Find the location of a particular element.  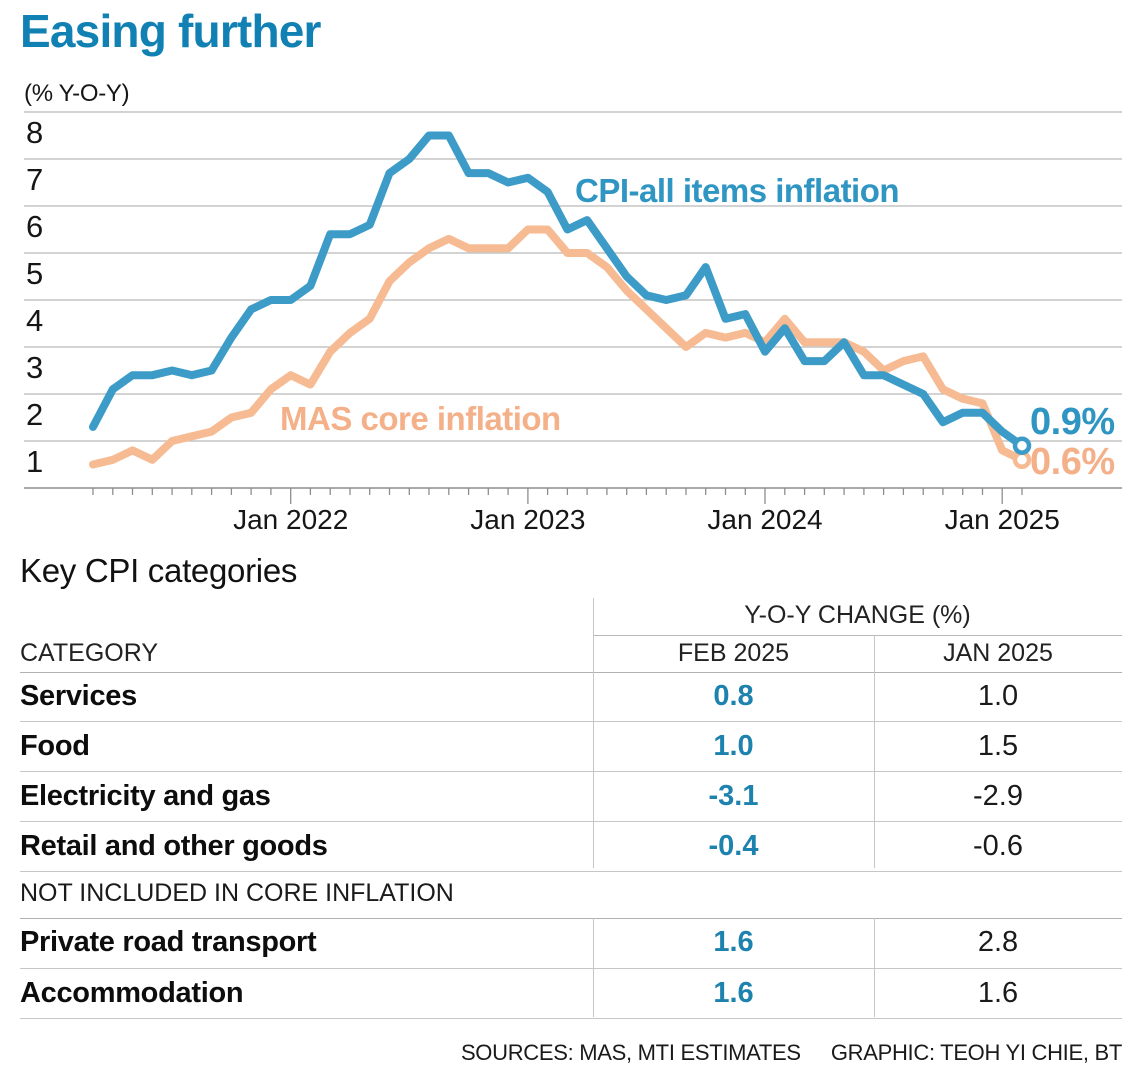

graphic-credit-text: GRAPHIC: TEOH YI CHIE, BT is located at coordinates (976, 1052).